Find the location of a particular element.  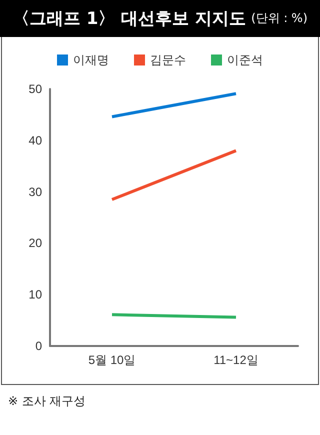

y-tick-label: 40 is located at coordinates (35, 140).